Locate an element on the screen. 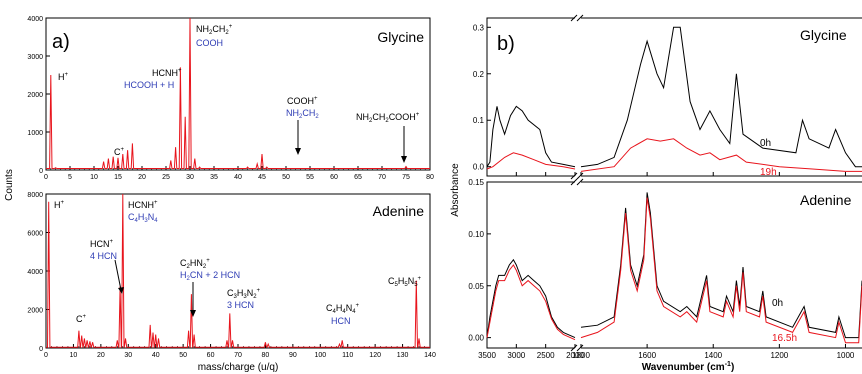  label-hcnh-plus: HCNH+ is located at coordinates (167, 73).